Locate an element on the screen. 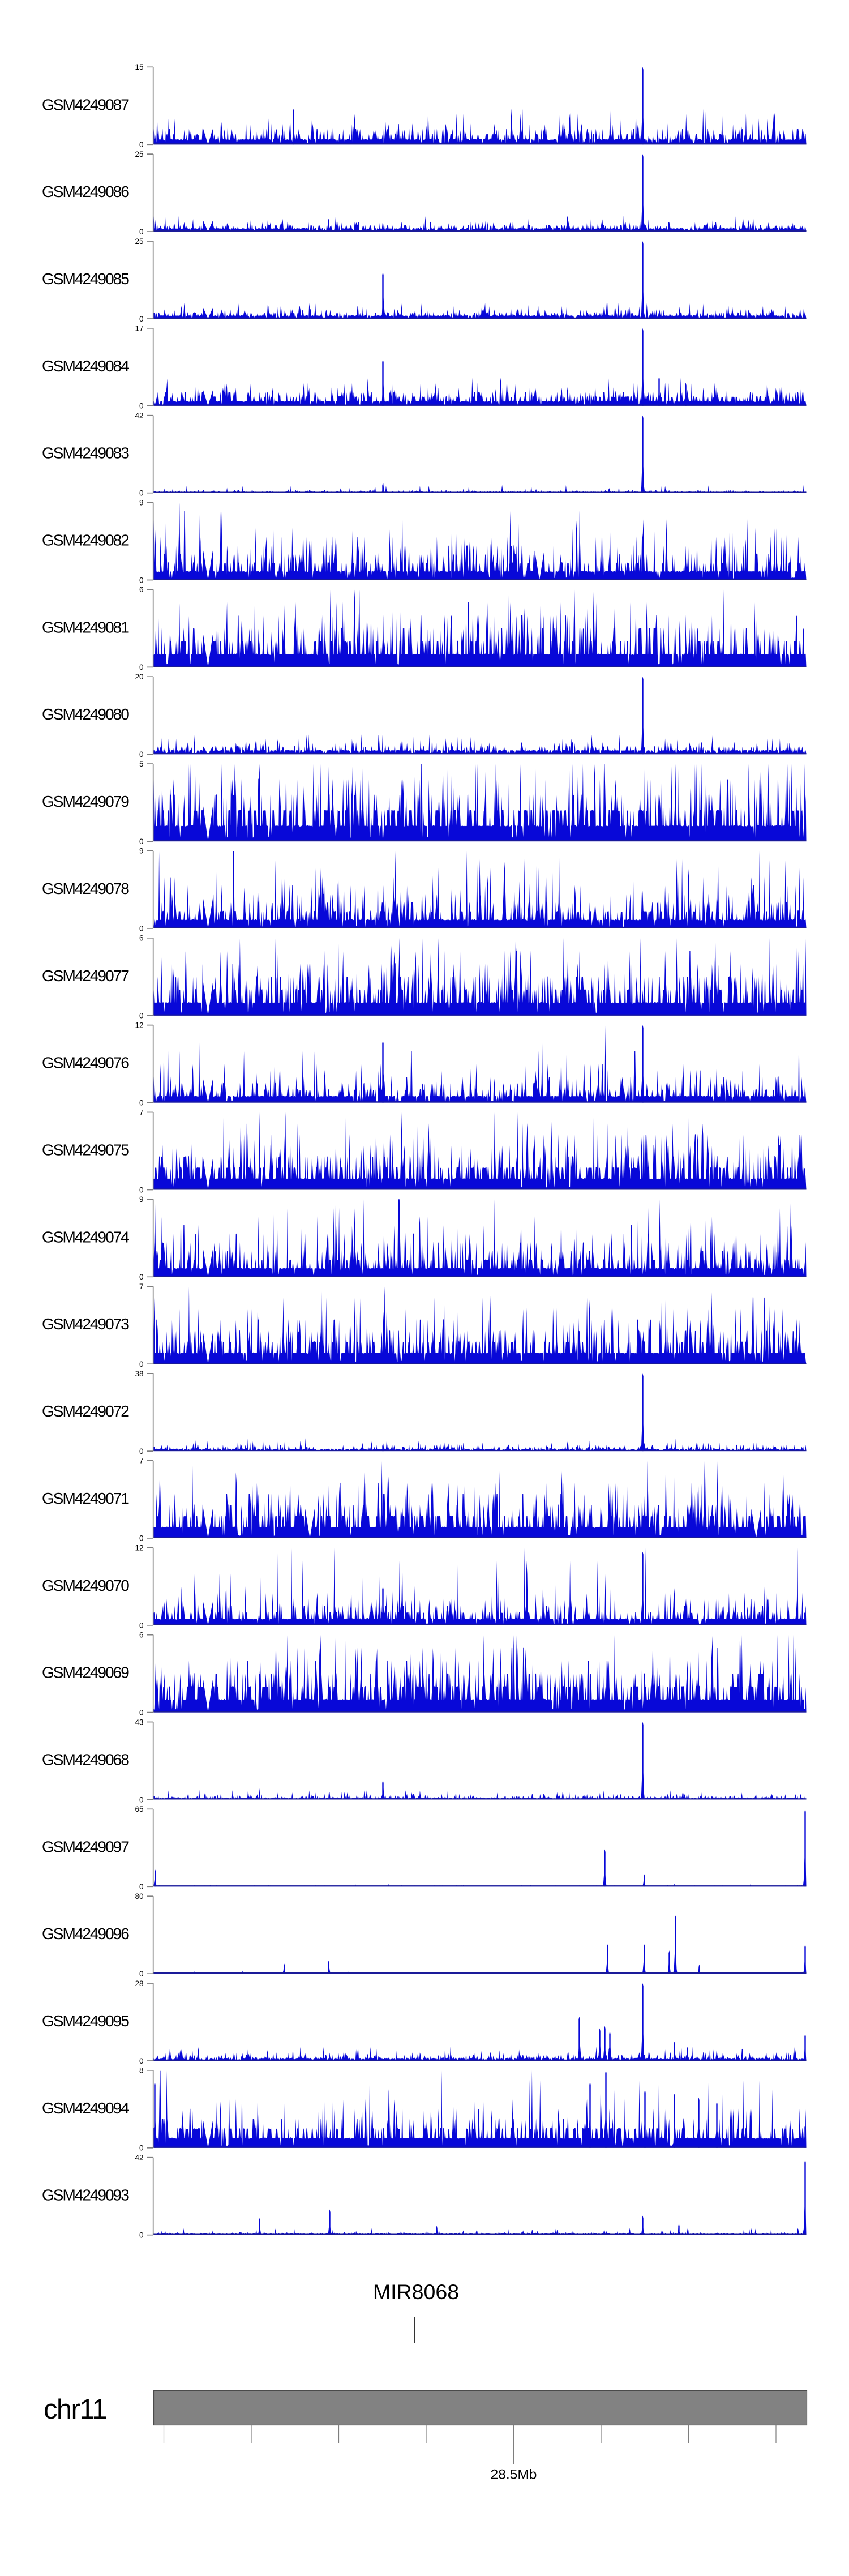  svg-text: GSM4249084 is located at coordinates (85, 366).